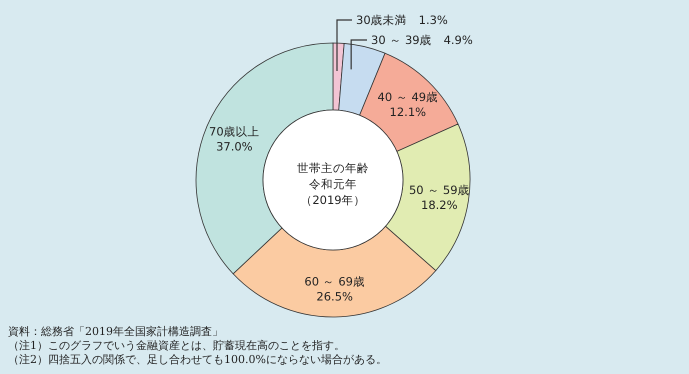 This screenshot has height=374, width=689. What do you see at coordinates (335, 296) in the screenshot?
I see `data-label: 26.5%` at bounding box center [335, 296].